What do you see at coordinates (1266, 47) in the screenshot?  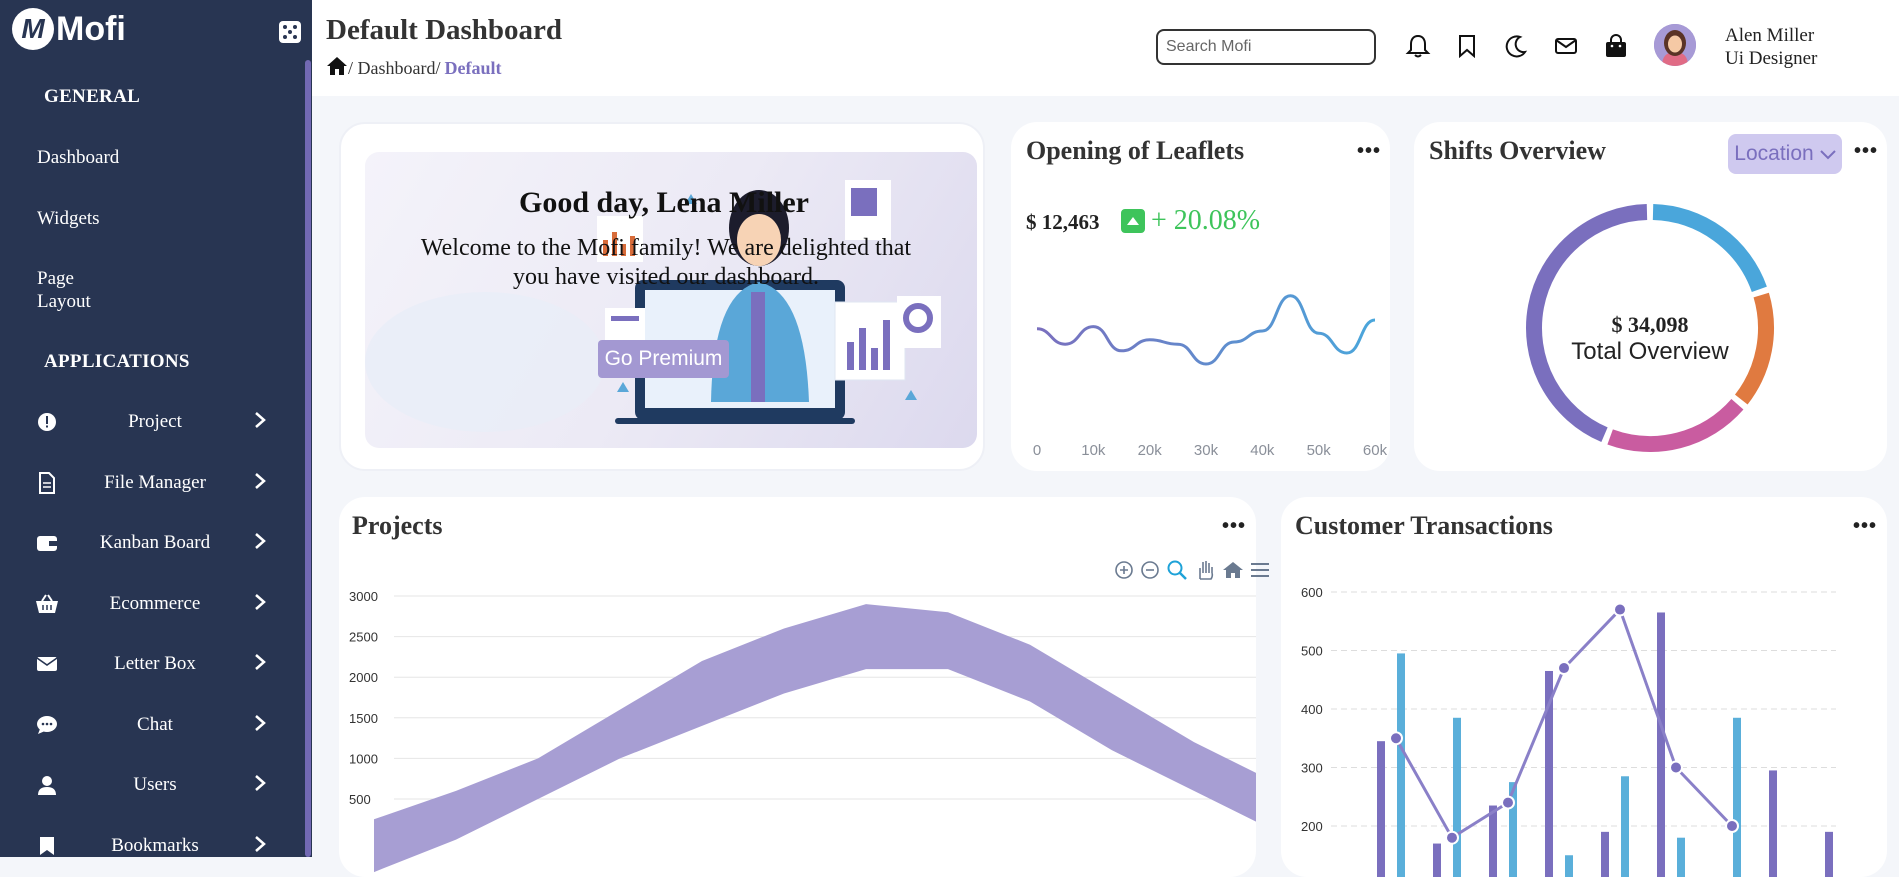 I see `search-input` at bounding box center [1266, 47].